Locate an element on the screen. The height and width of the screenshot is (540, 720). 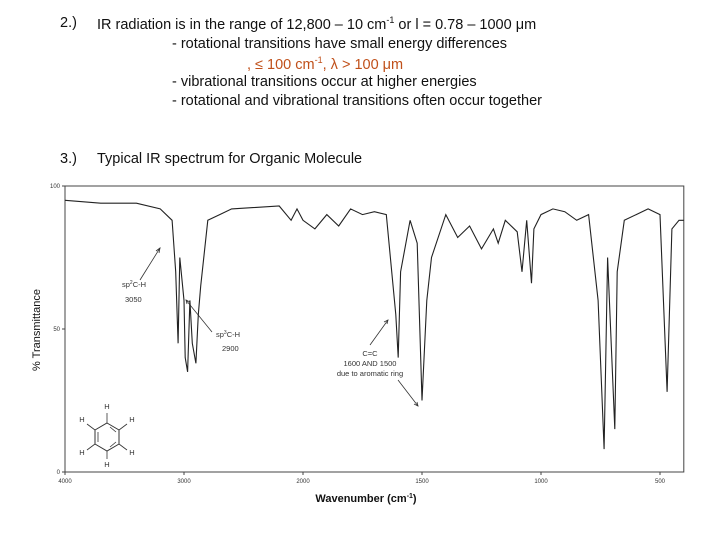
annotation: 3050 is located at coordinates (133, 299).